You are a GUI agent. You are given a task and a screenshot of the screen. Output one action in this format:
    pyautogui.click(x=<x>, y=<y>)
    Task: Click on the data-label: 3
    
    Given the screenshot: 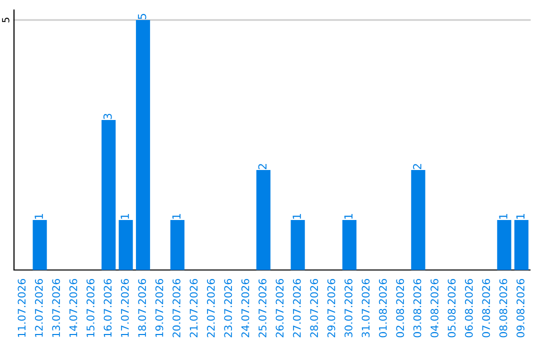 What is the action you would take?
    pyautogui.click(x=107, y=117)
    